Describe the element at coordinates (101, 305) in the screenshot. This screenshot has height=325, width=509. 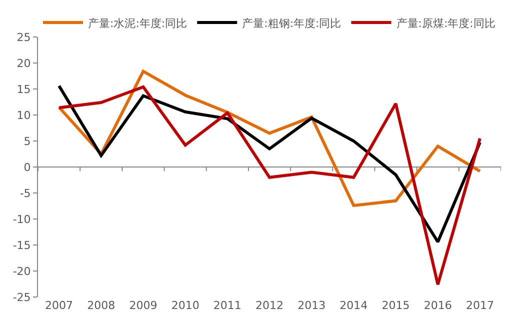
I see `x-tick-label: 2008` at that location.